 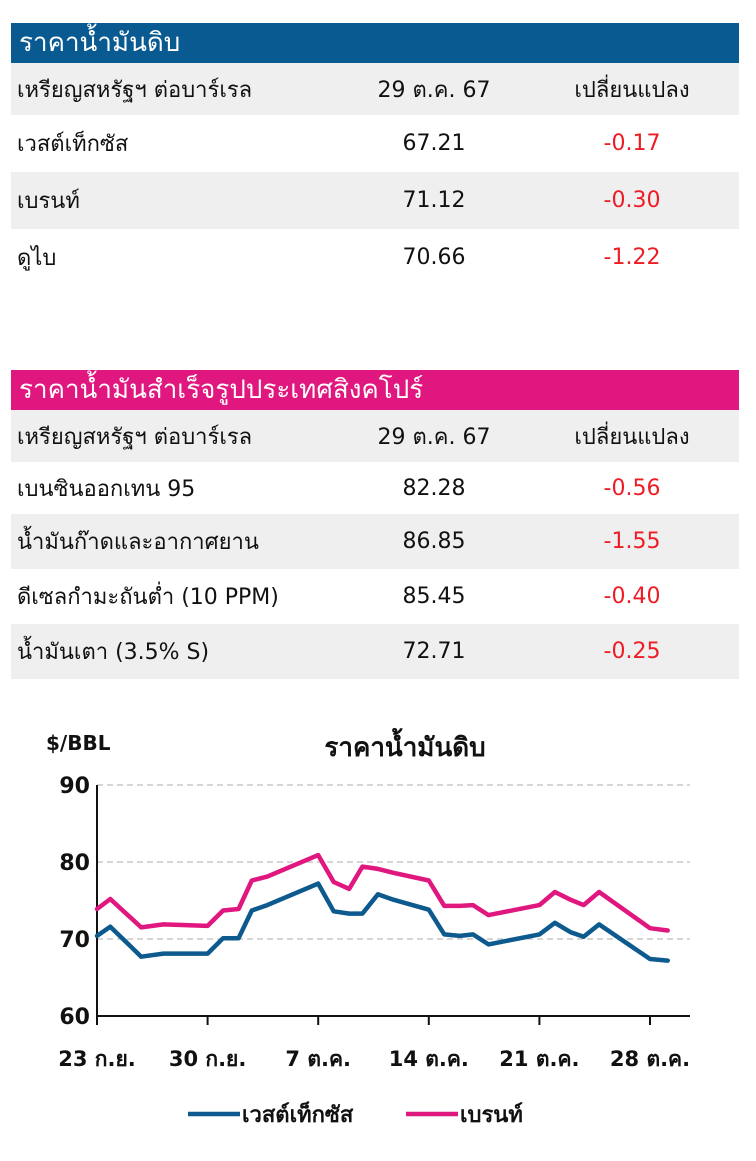 What do you see at coordinates (375, 43) in the screenshot?
I see `crude-oil-table-title: ราคาน้ำมันดิบ` at bounding box center [375, 43].